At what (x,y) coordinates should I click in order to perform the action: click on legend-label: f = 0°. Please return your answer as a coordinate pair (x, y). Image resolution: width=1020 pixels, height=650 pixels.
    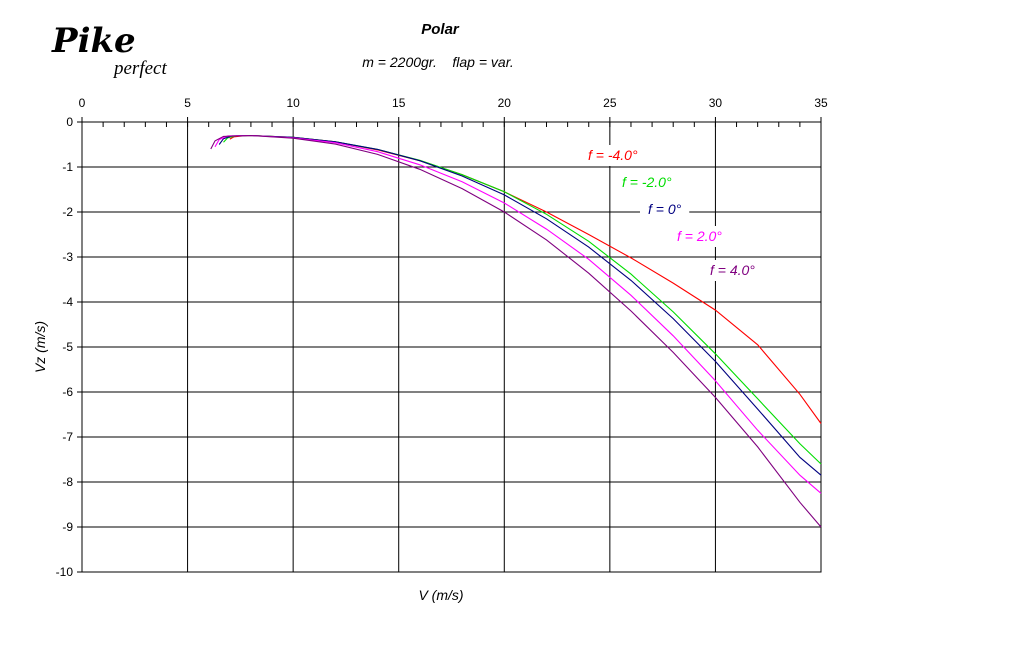
    Looking at the image, I should click on (665, 209).